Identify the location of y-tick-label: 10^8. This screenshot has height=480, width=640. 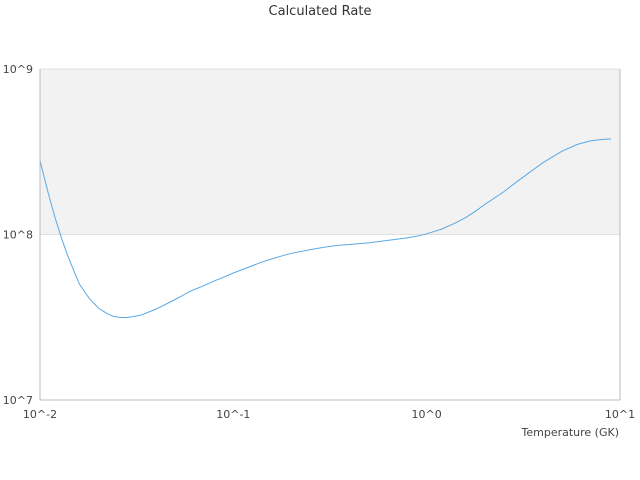
(18, 235).